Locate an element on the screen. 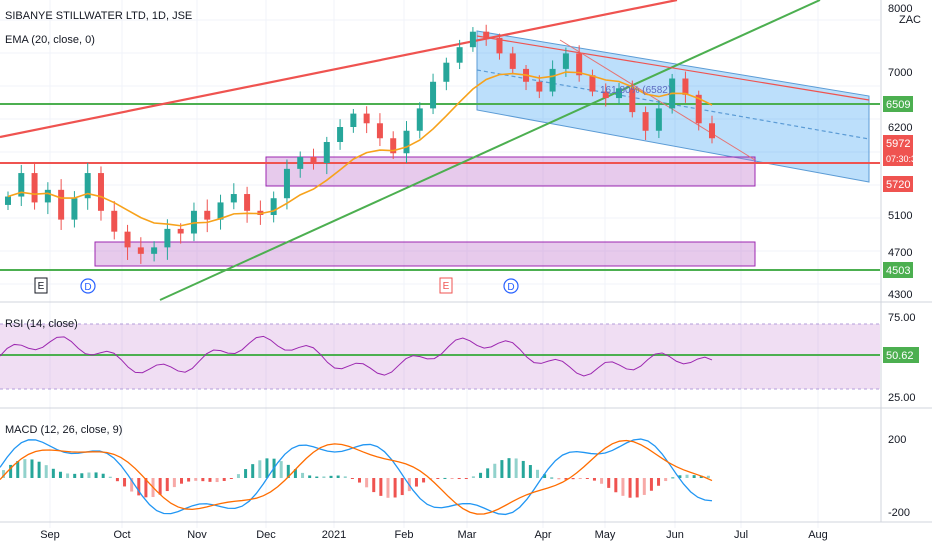 The image size is (932, 555). time-axis-tick: Apr is located at coordinates (542, 535).